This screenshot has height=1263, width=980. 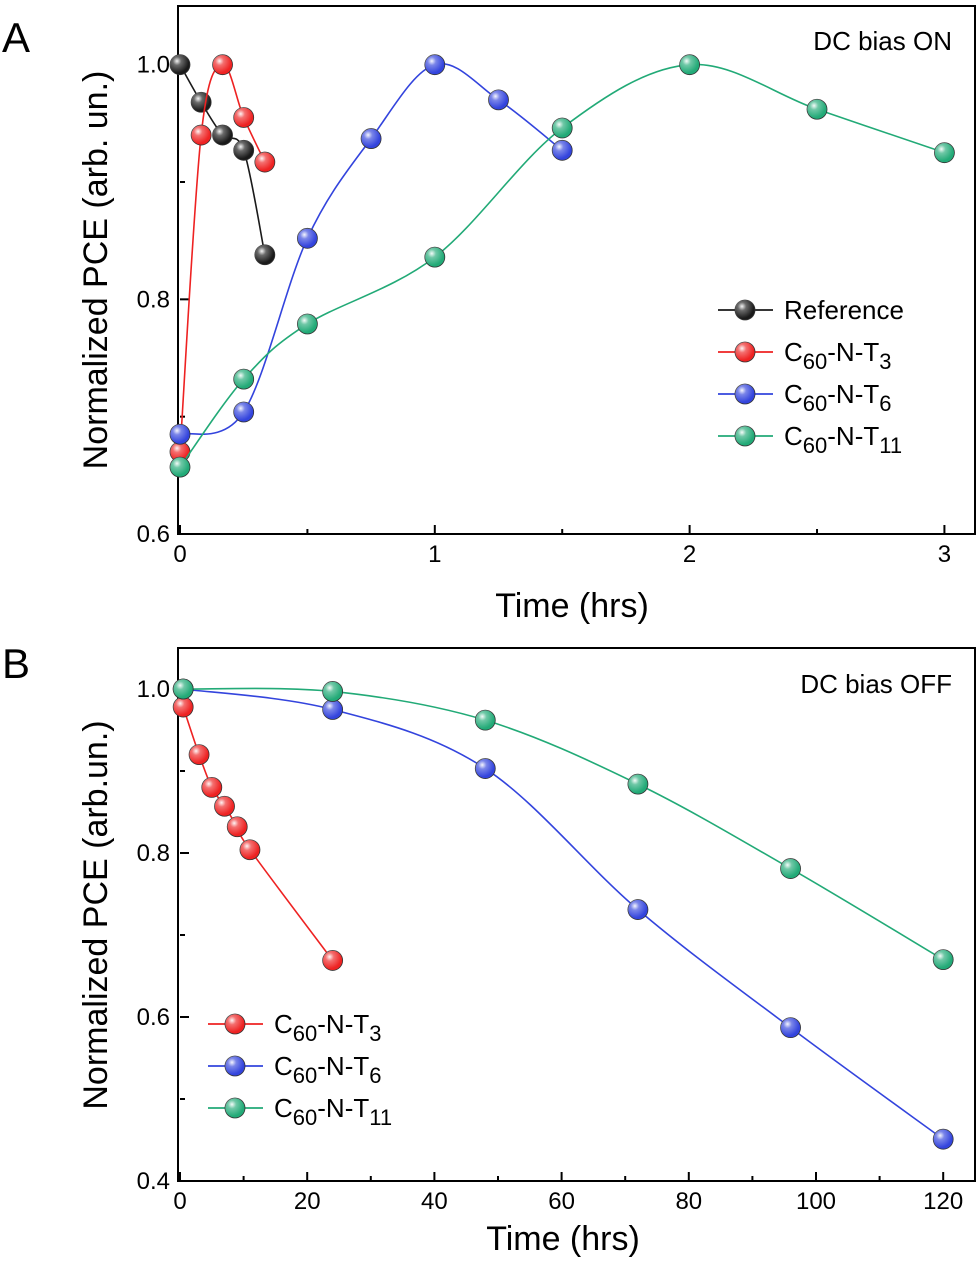 I want to click on panel-a-y-tick-label: 1.0, so click(x=153, y=65).